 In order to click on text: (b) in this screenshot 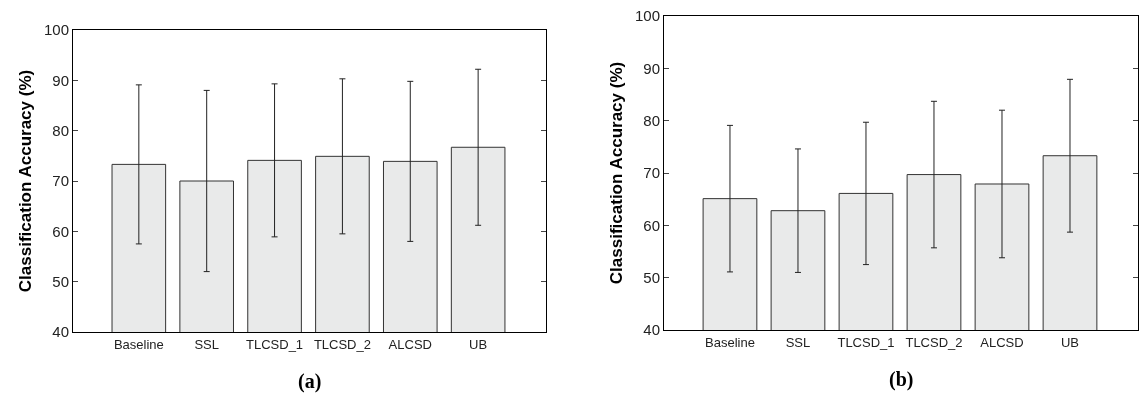, I will do `click(901, 379)`.